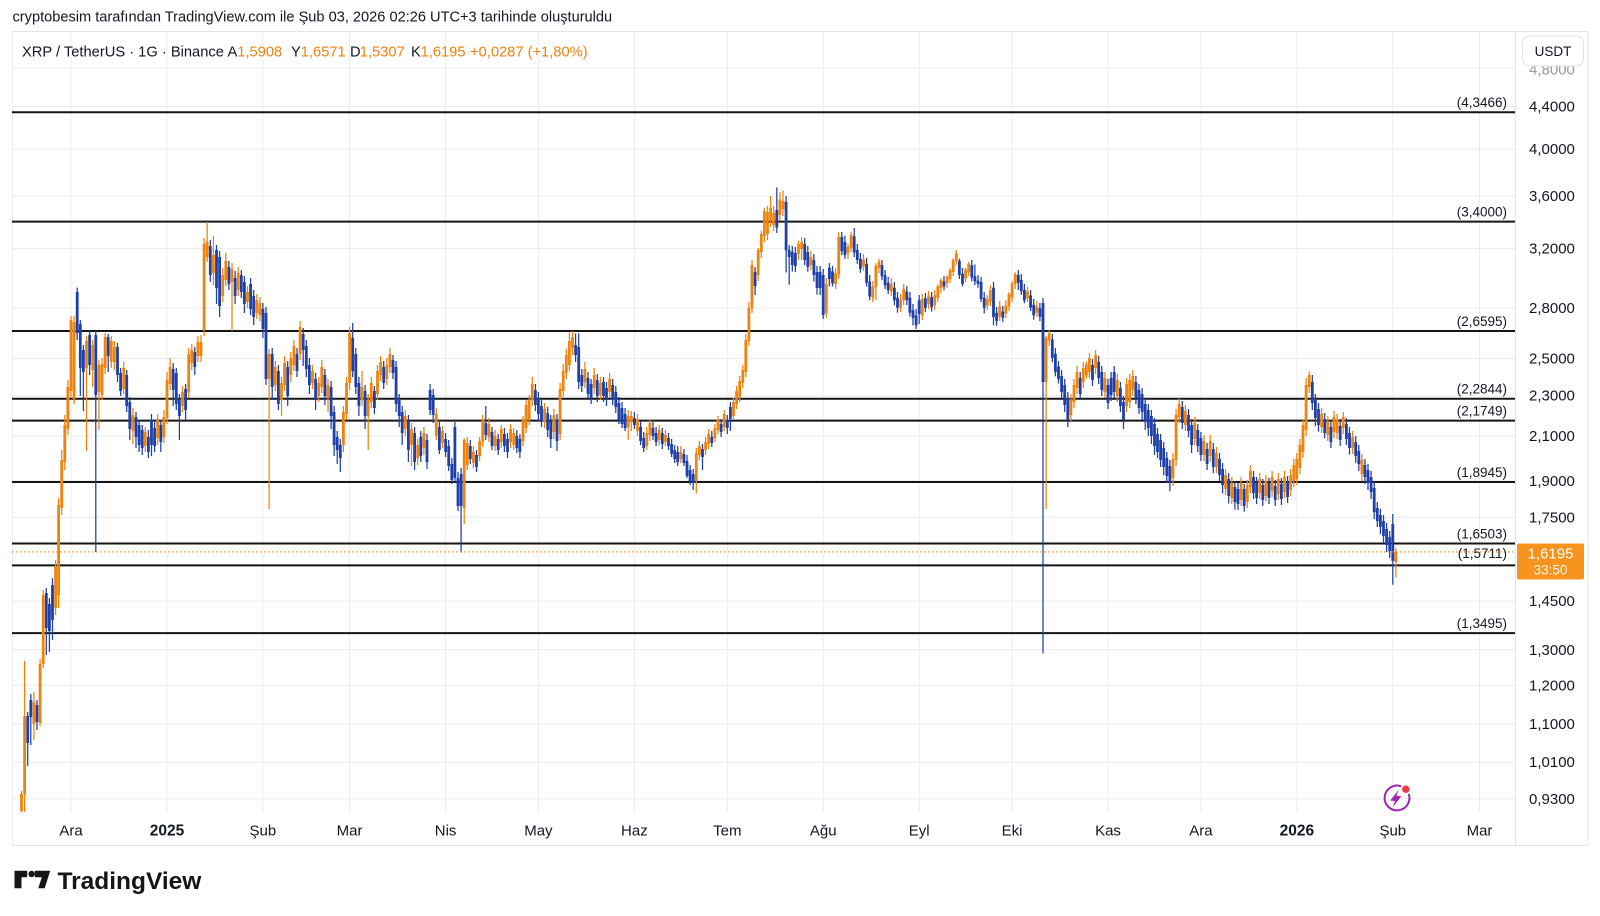  I want to click on svg-text: (2,2844), so click(1482, 389).